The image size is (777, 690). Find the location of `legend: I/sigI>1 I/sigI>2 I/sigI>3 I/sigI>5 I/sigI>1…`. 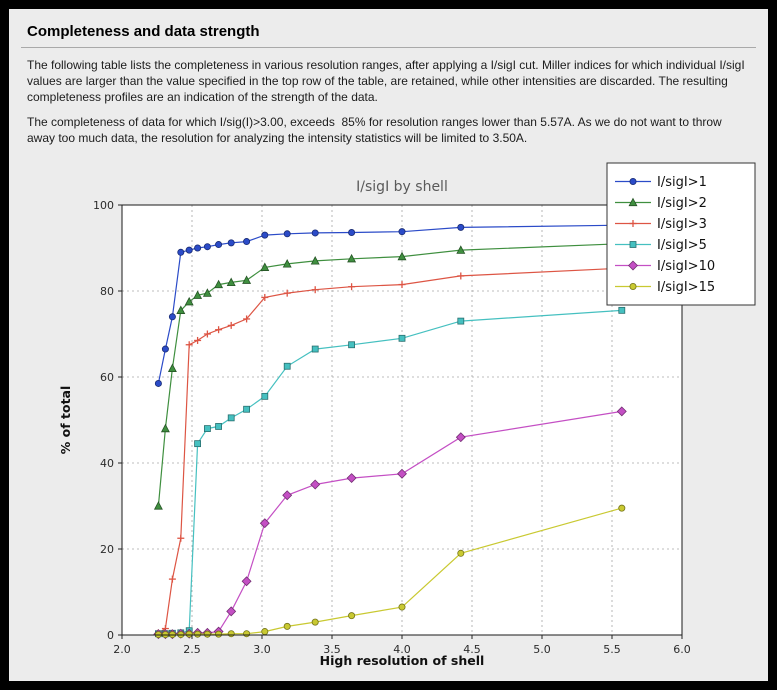

legend: I/sigI>1 I/sigI>2 I/sigI>3 I/sigI>5 I/sigI>1… is located at coordinates (681, 234).